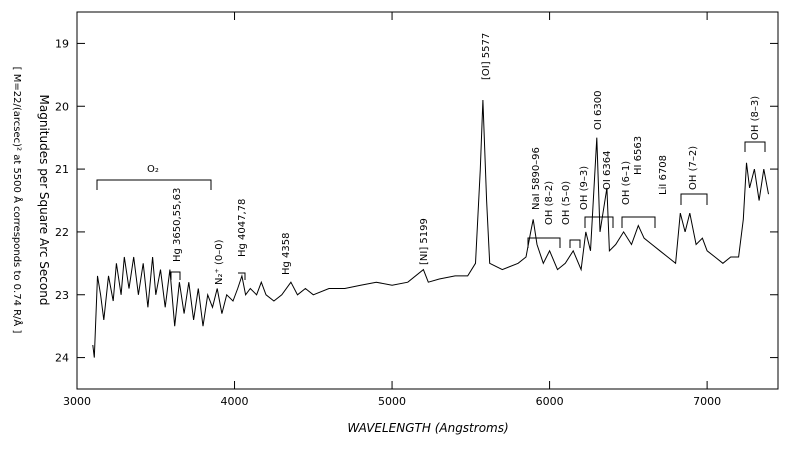 The image size is (801, 450). What do you see at coordinates (77, 401) in the screenshot?
I see `x-tick-label: 3000` at bounding box center [77, 401].